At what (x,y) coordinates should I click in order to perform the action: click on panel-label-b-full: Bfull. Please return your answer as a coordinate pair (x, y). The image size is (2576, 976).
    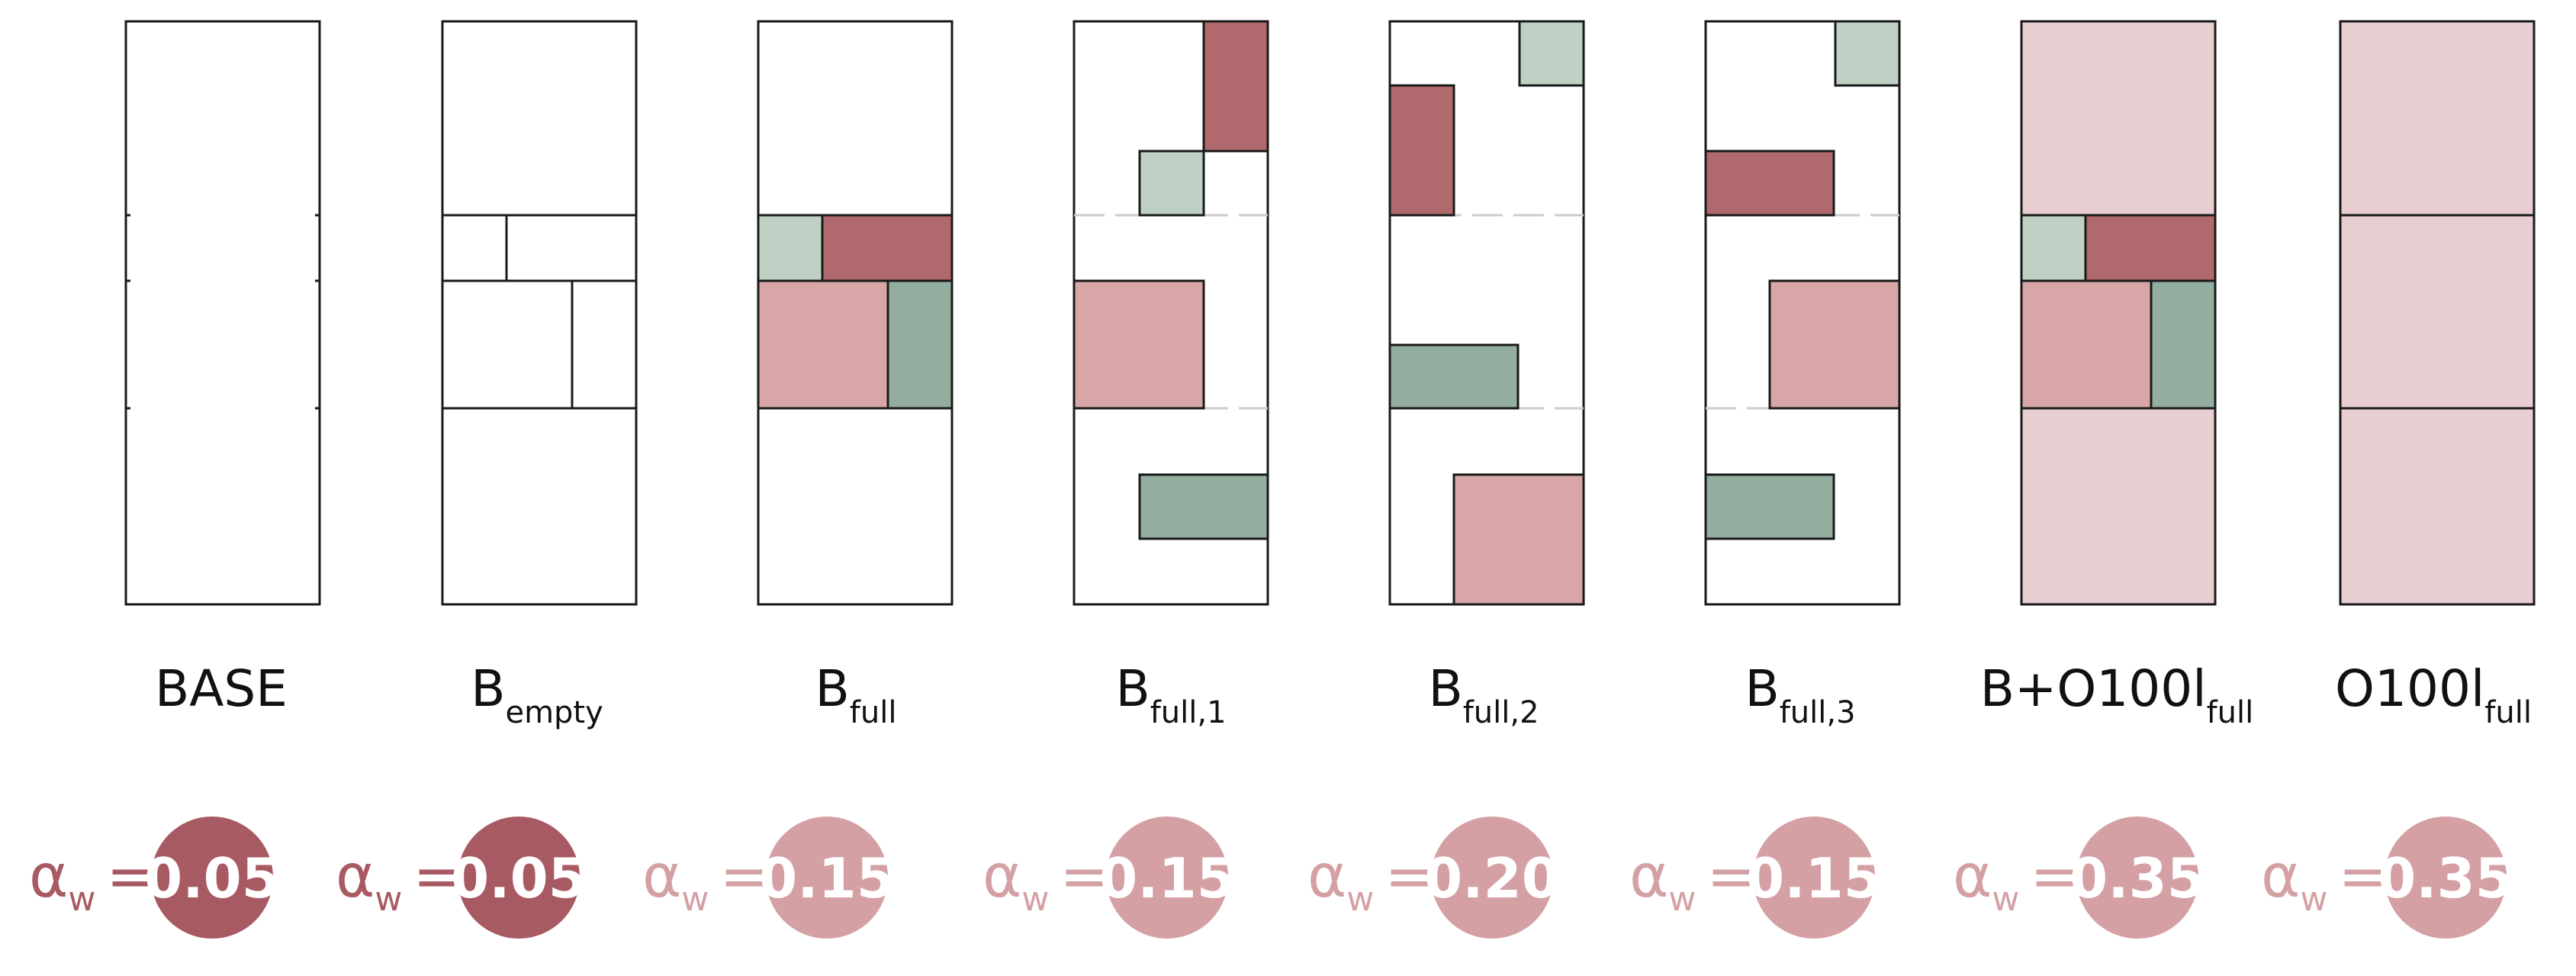
    Looking at the image, I should click on (856, 694).